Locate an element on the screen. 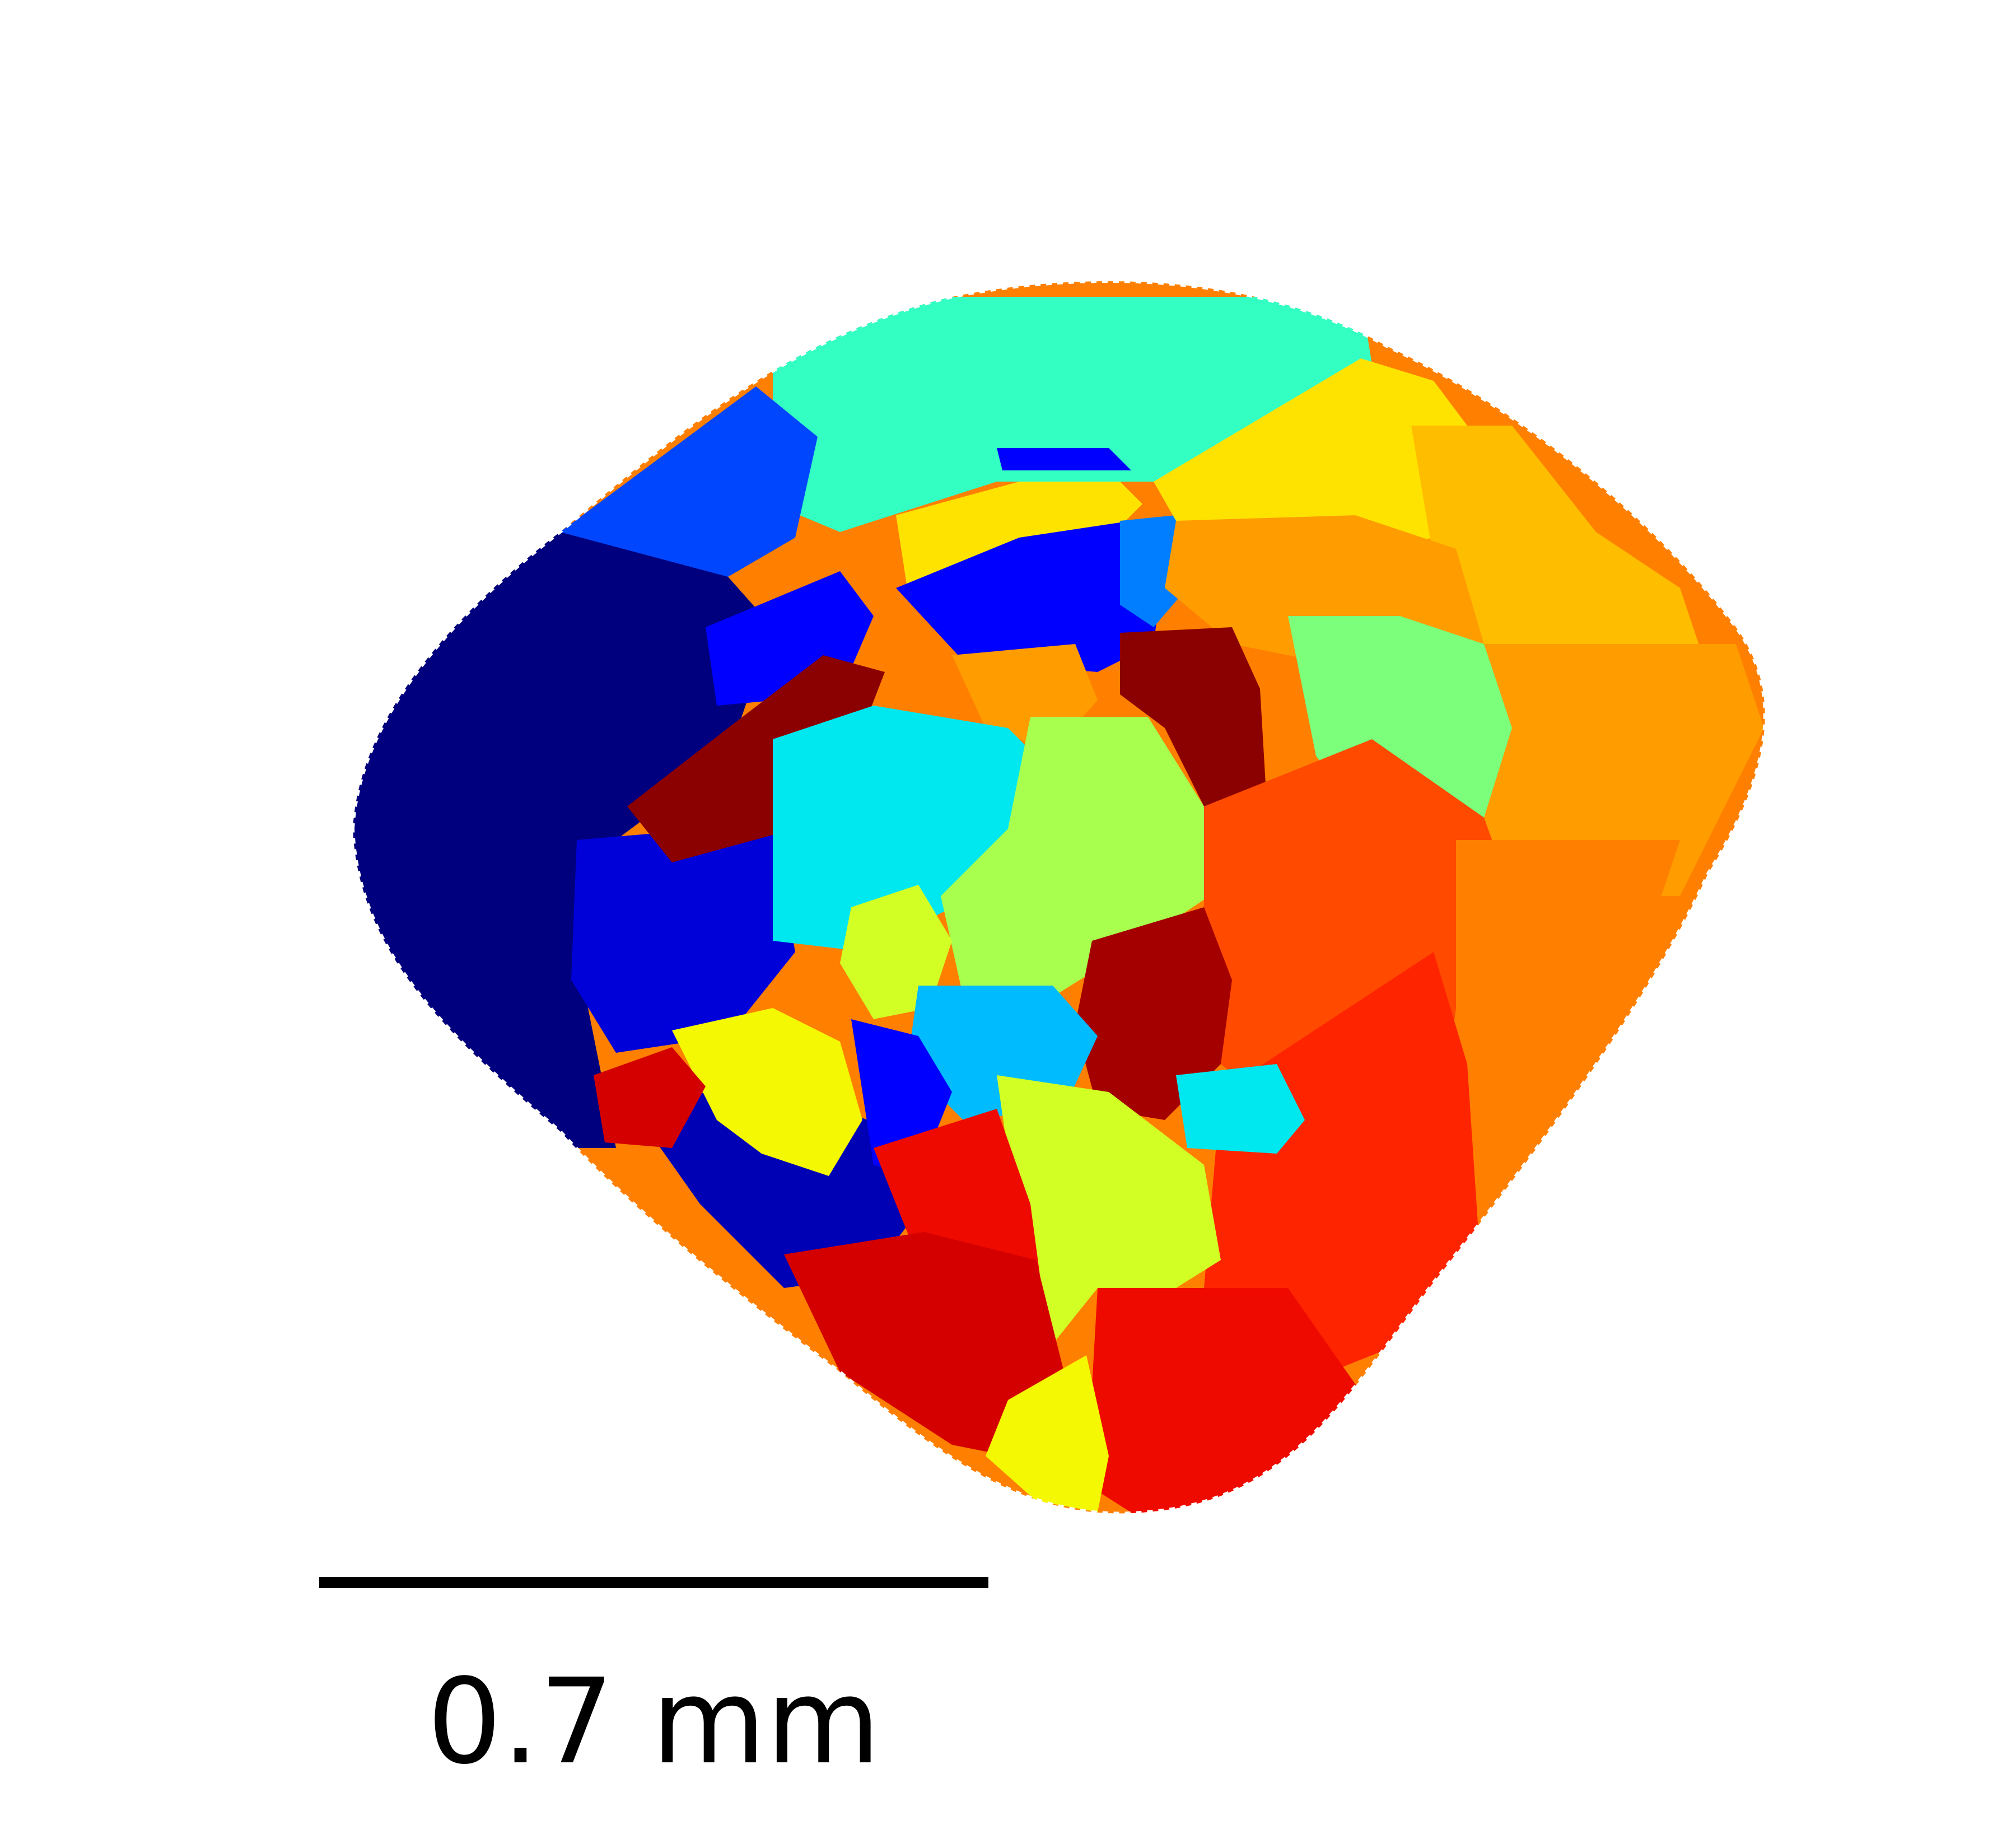 Image resolution: width=2016 pixels, height=1848 pixels. grain-red-bottom-left is located at coordinates (924, 1344).